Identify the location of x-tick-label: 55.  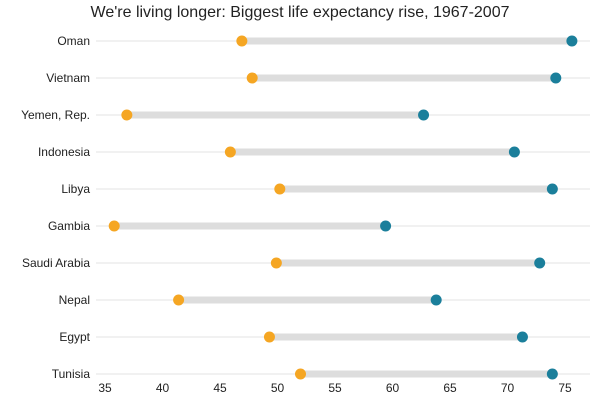
(335, 388).